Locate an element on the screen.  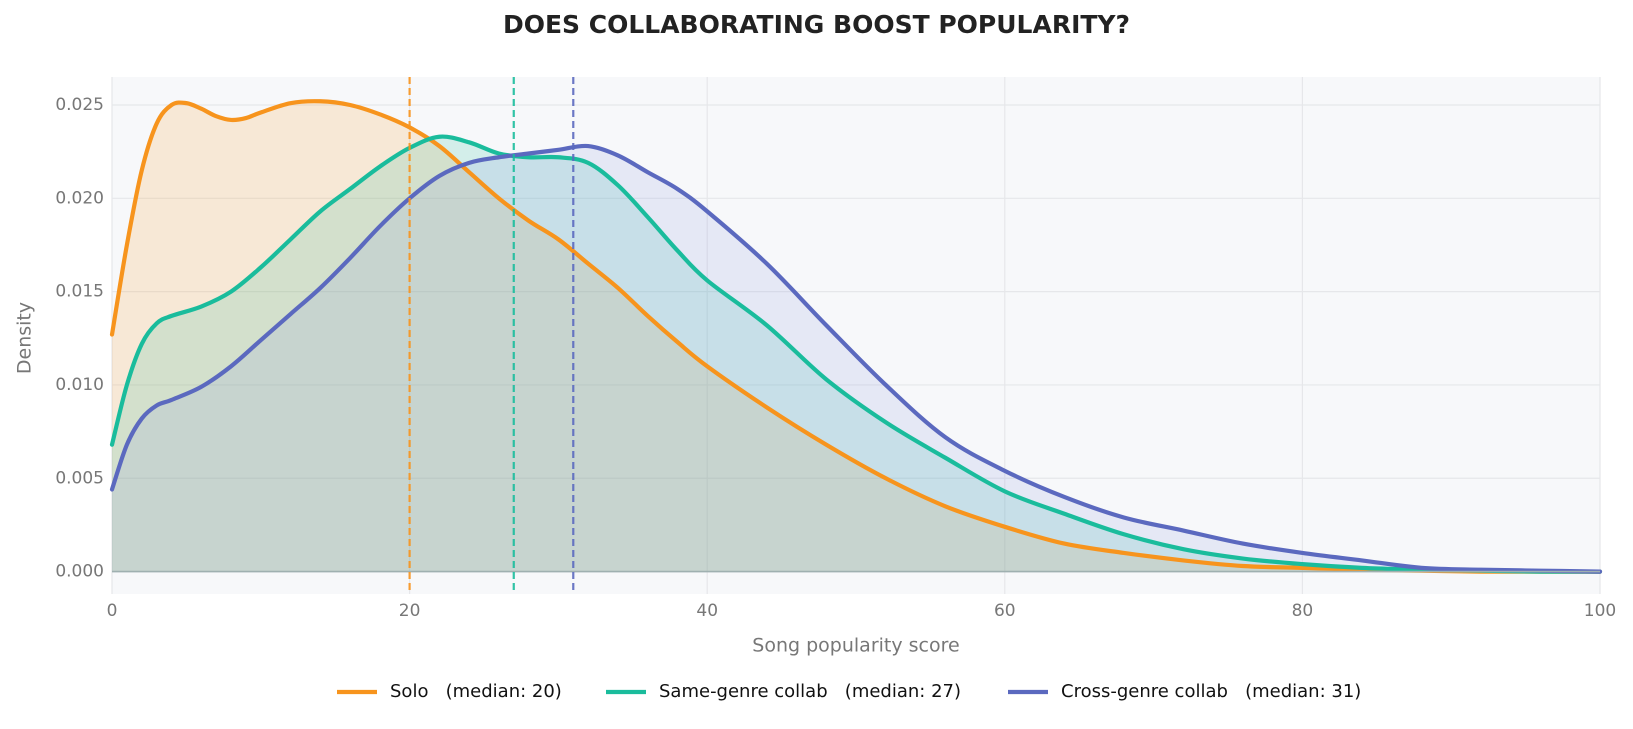
legend-label-3: Cross-genre collab (median: 31) is located at coordinates (1211, 691).